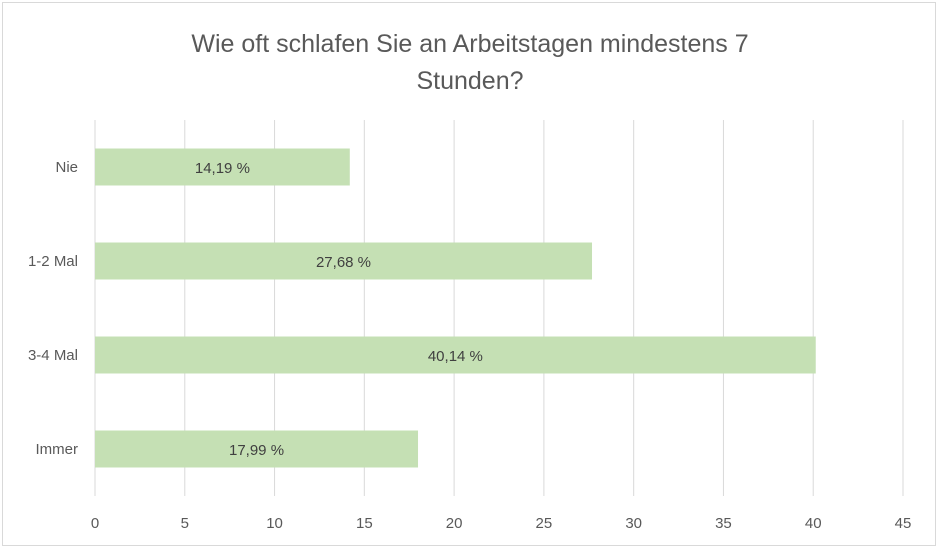 This screenshot has width=940, height=551. What do you see at coordinates (57, 449) in the screenshot?
I see `category-label: Immer` at bounding box center [57, 449].